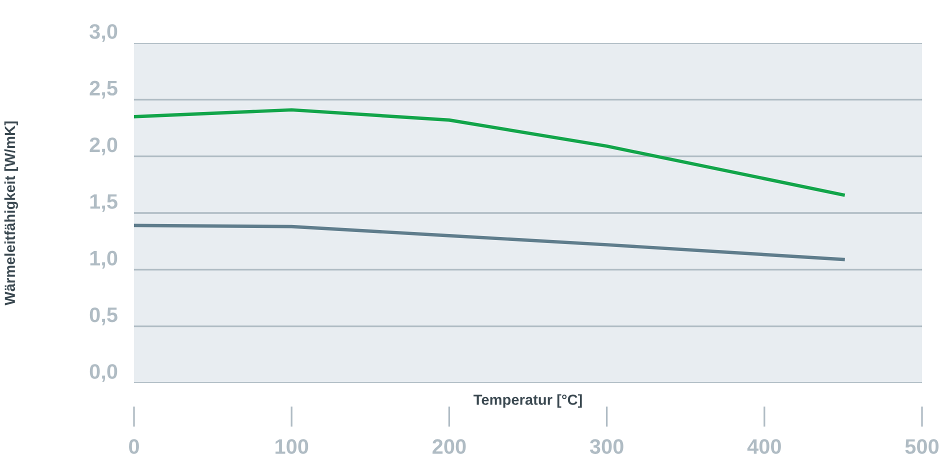  What do you see at coordinates (11, 213) in the screenshot?
I see `y-axis-title: Wärmeleitfähigkeit [W/mK]` at bounding box center [11, 213].